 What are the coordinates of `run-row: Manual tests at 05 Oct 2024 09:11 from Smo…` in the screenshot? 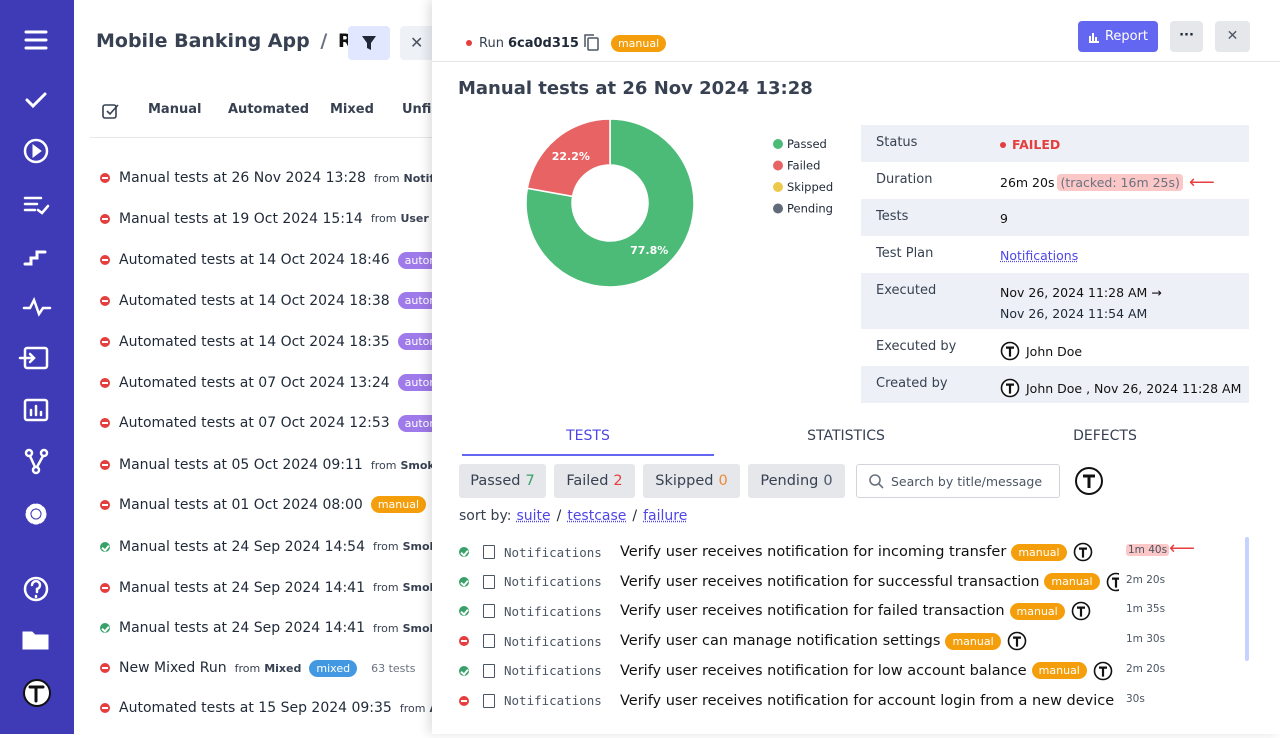 It's located at (266, 465).